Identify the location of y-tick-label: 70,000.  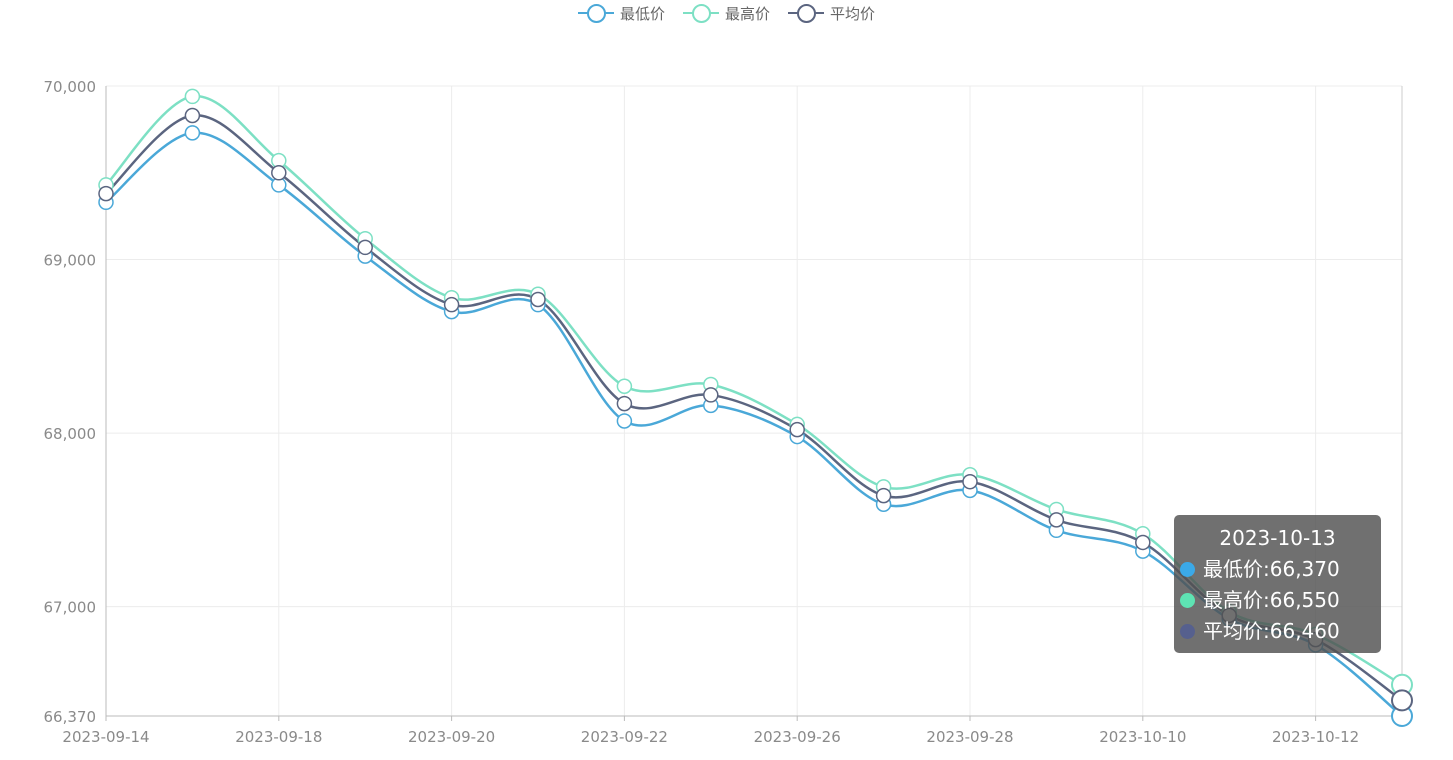
(70, 87).